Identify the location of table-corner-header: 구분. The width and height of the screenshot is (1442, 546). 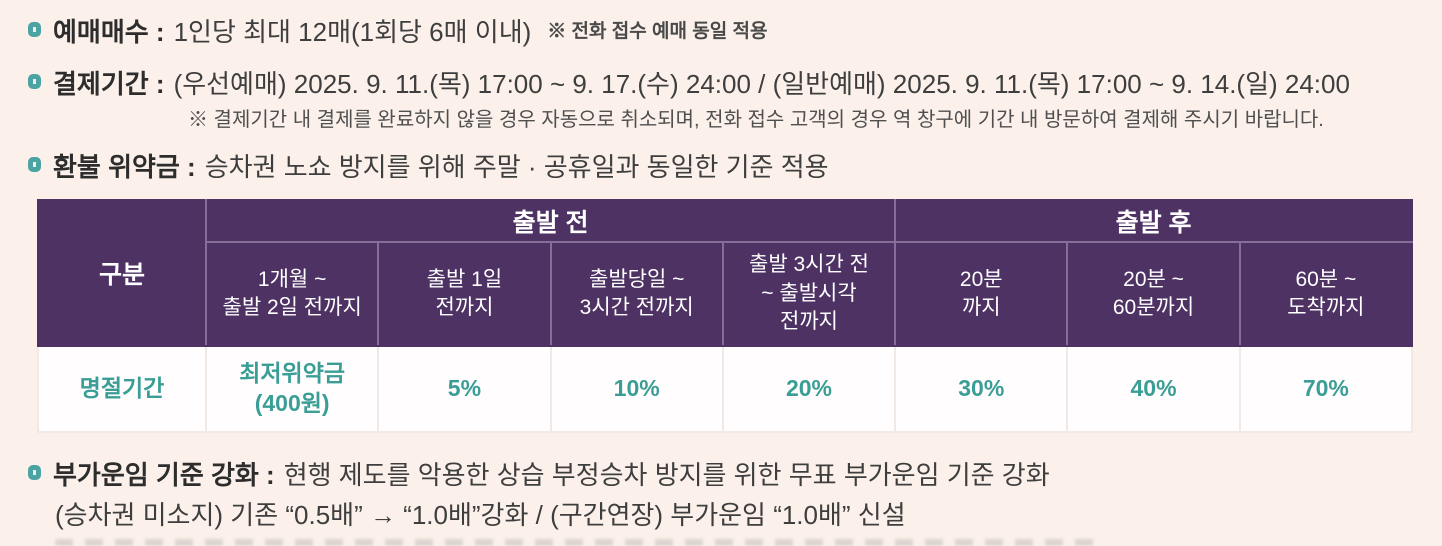
(122, 273).